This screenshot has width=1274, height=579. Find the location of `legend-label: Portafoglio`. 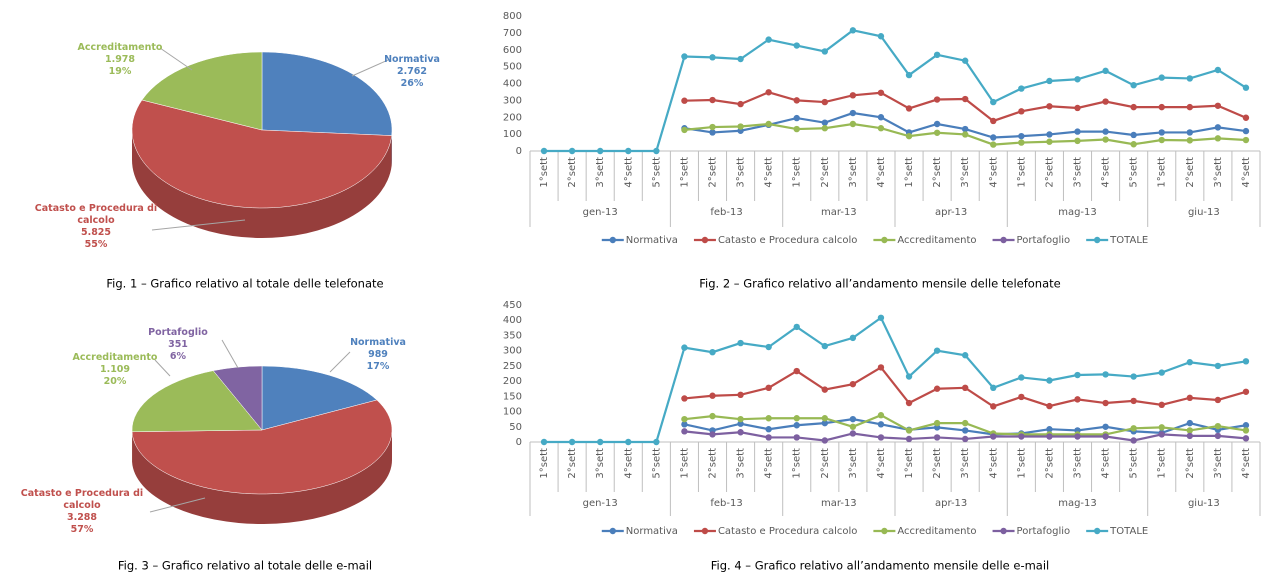

legend-label: Portafoglio is located at coordinates (1044, 240).